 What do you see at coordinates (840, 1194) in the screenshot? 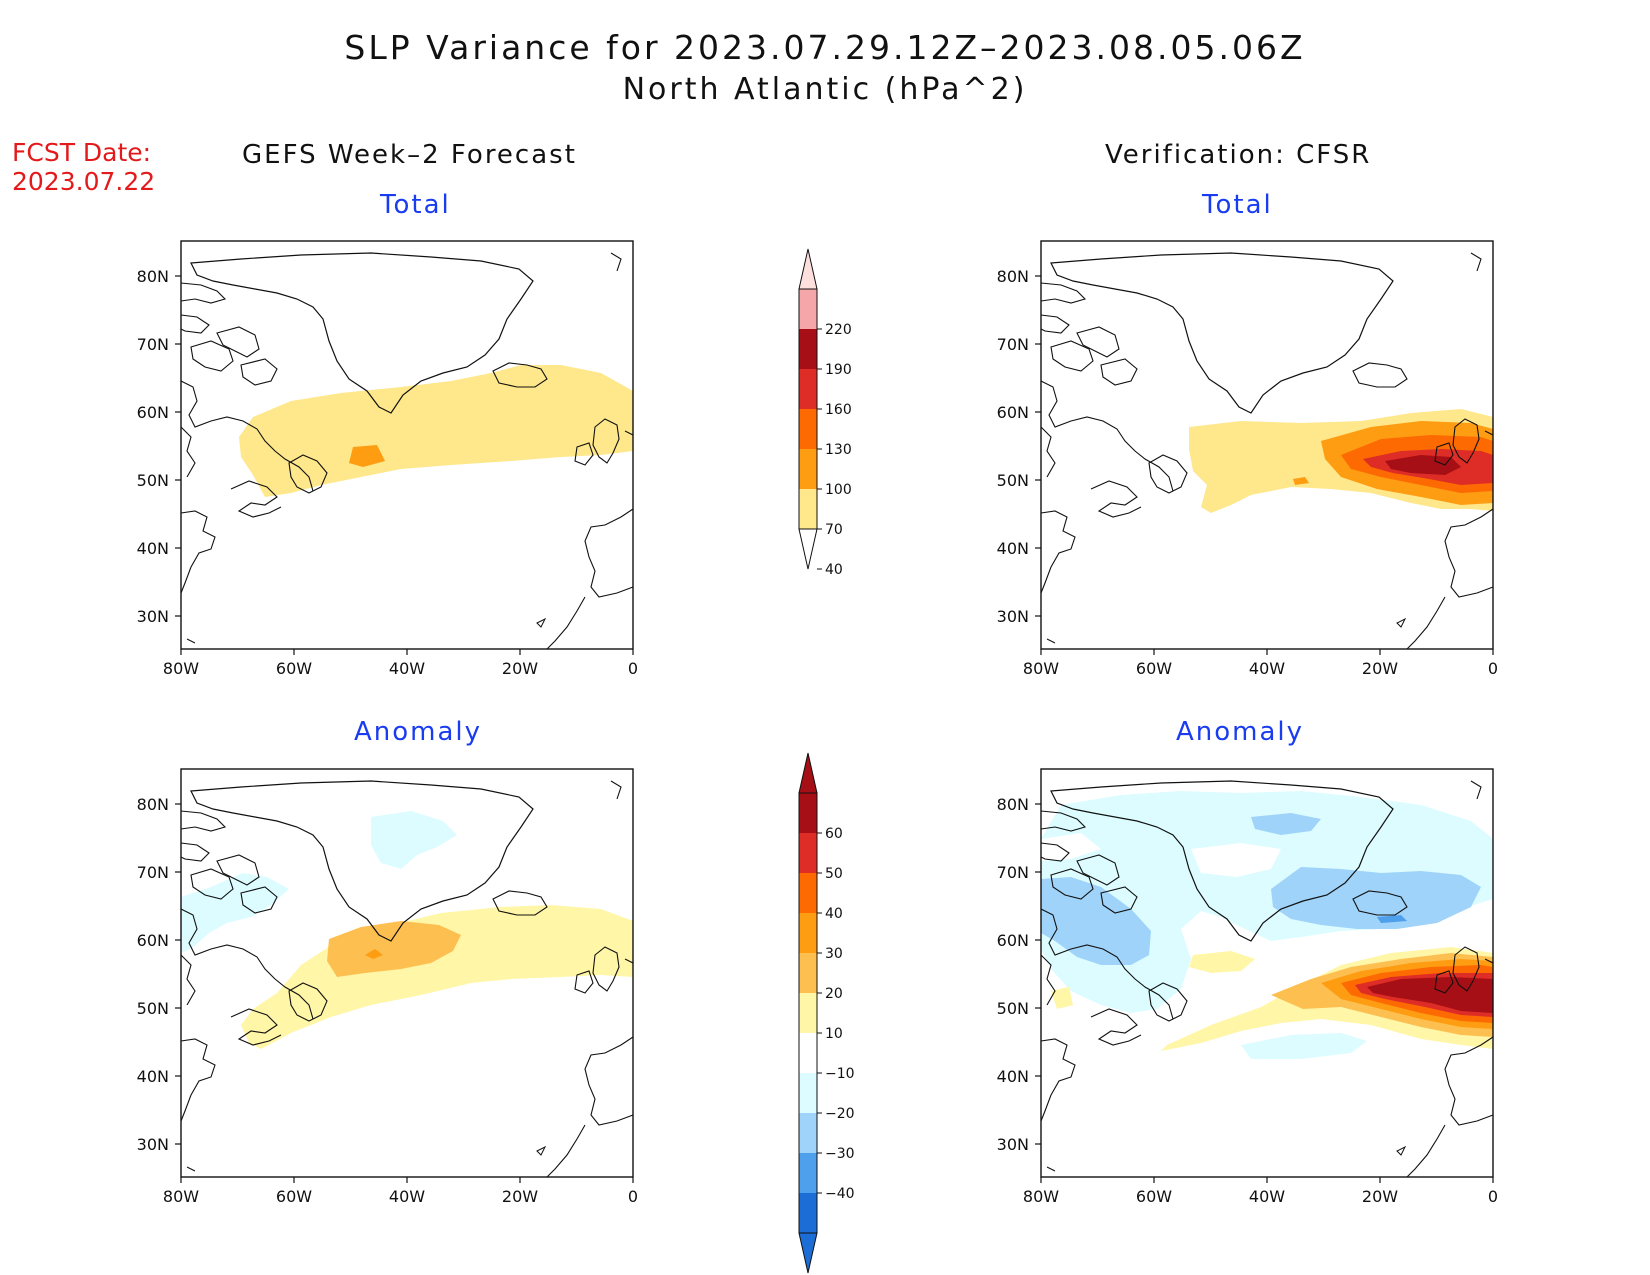
I see `colorbar-label: −40` at bounding box center [840, 1194].